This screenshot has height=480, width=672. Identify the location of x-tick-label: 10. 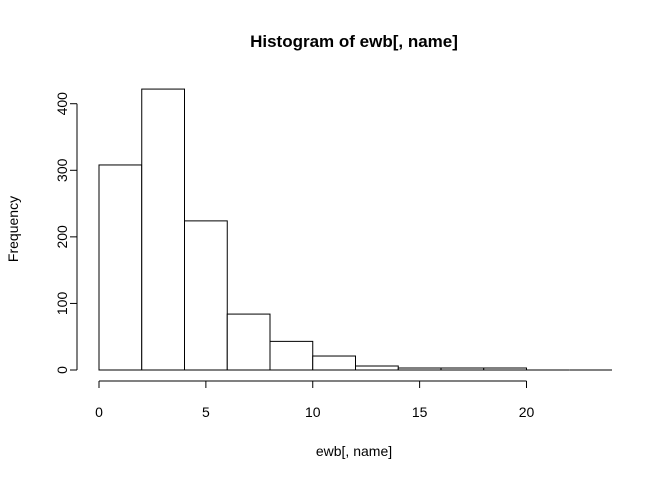
(313, 412).